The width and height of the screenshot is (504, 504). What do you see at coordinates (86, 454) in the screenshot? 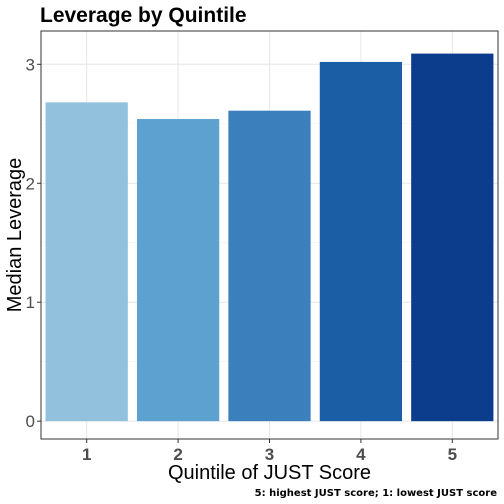
I see `x-tick-label: 1` at bounding box center [86, 454].